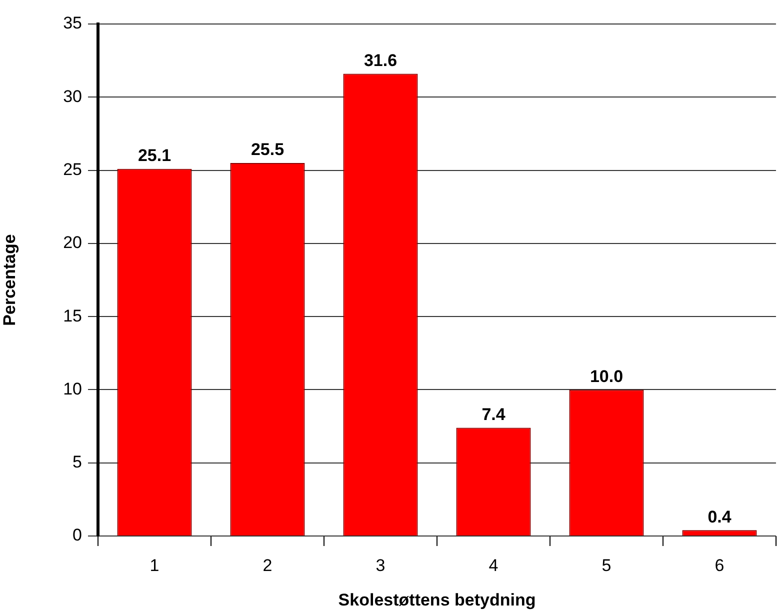 The width and height of the screenshot is (777, 611). Describe the element at coordinates (494, 414) in the screenshot. I see `data-label: 7.4` at that location.